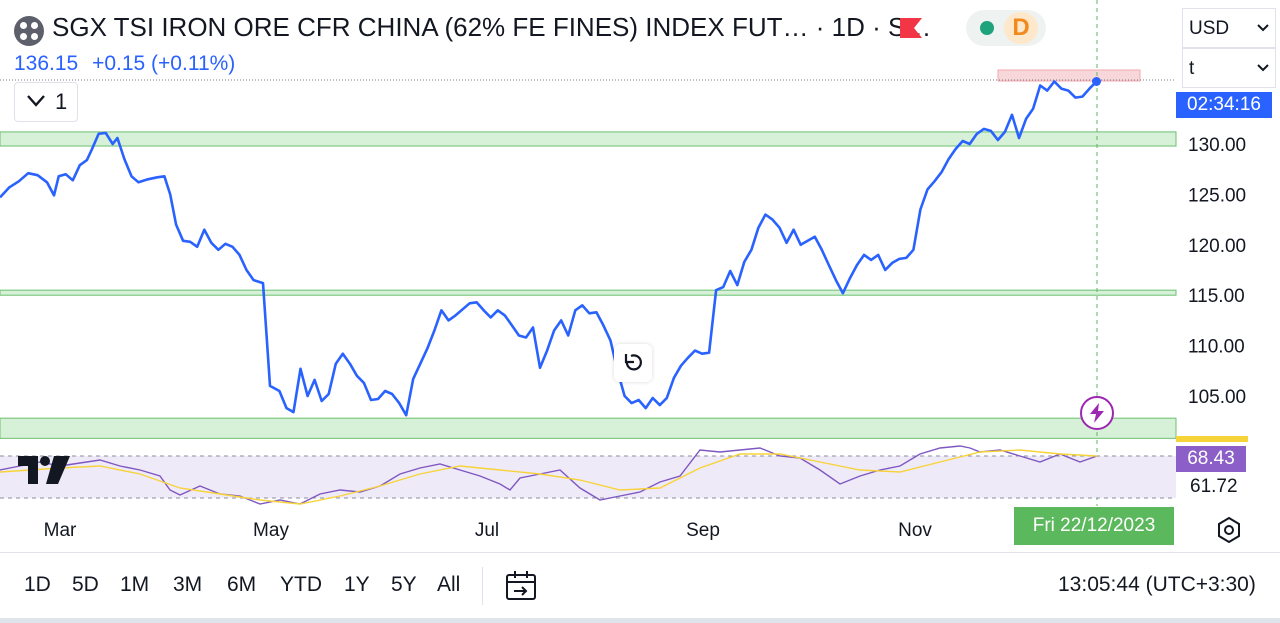  I want to click on last-price: 136.15, so click(46, 63).